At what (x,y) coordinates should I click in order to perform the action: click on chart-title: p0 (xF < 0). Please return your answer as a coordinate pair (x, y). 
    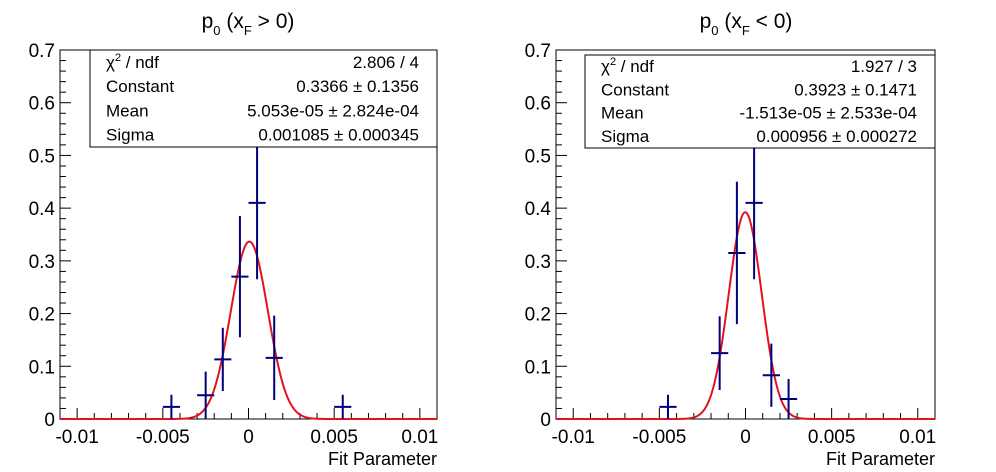
    Looking at the image, I should click on (746, 24).